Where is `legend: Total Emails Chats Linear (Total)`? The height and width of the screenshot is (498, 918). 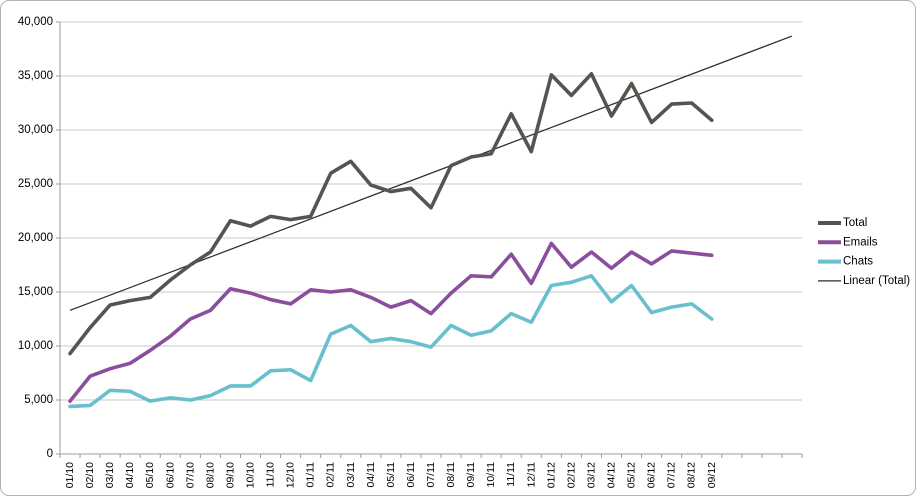 legend: Total Emails Chats Linear (Total) is located at coordinates (864, 252).